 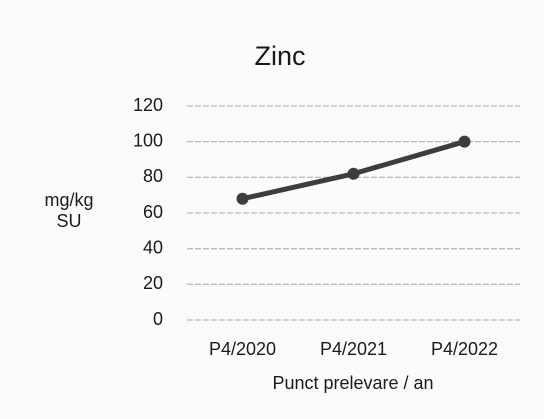 I want to click on y-axis-label: mg/kg SU, so click(x=69, y=210).